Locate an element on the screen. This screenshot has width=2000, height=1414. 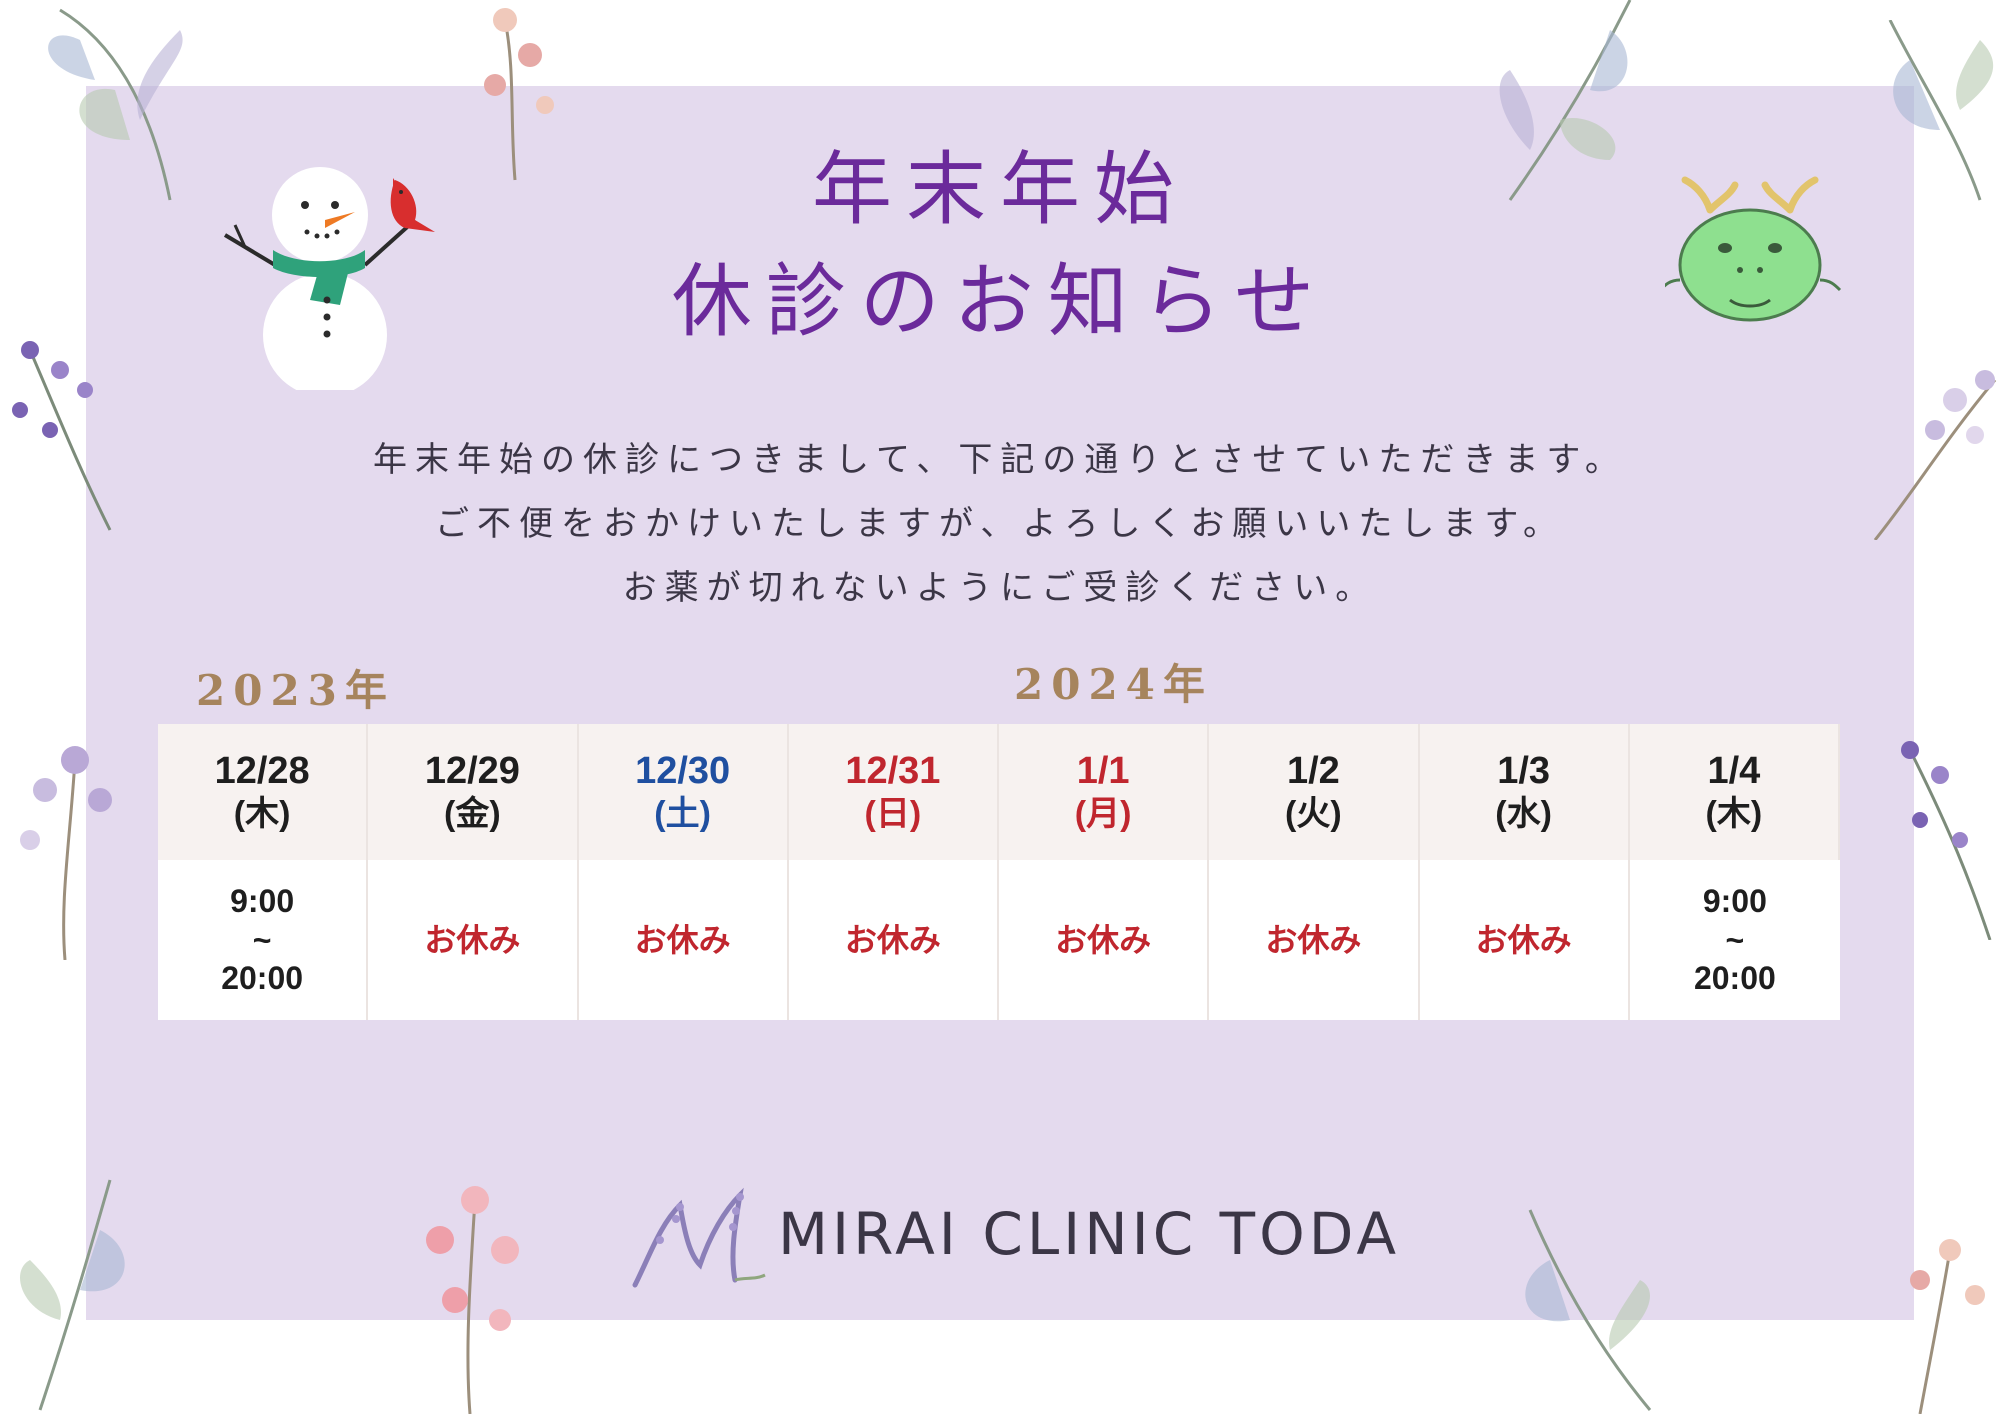
date-header-cell: 12/30 (土) is located at coordinates (683, 792).